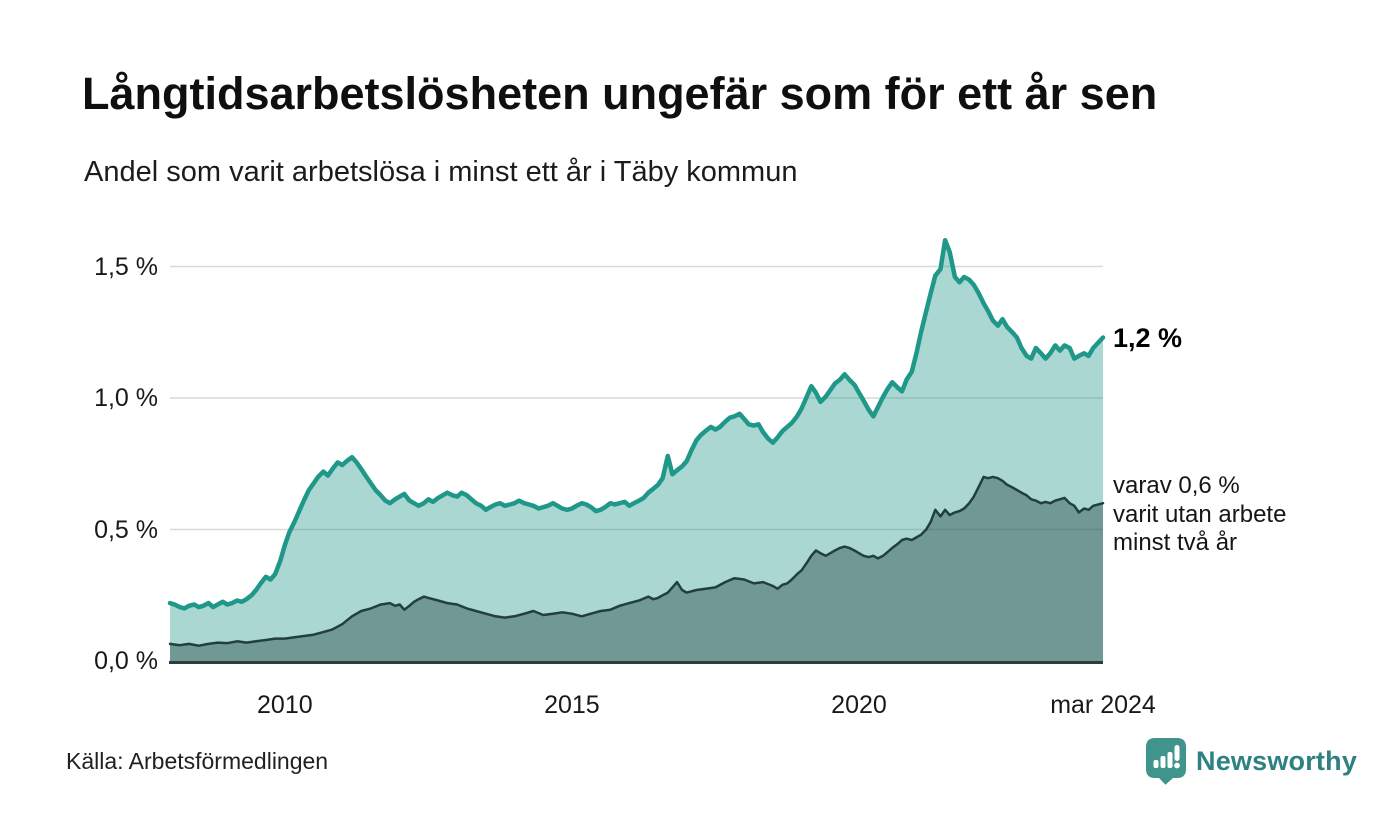 This screenshot has width=1400, height=840. I want to click on y-axis-tick-label: 0,5 %, so click(126, 529).